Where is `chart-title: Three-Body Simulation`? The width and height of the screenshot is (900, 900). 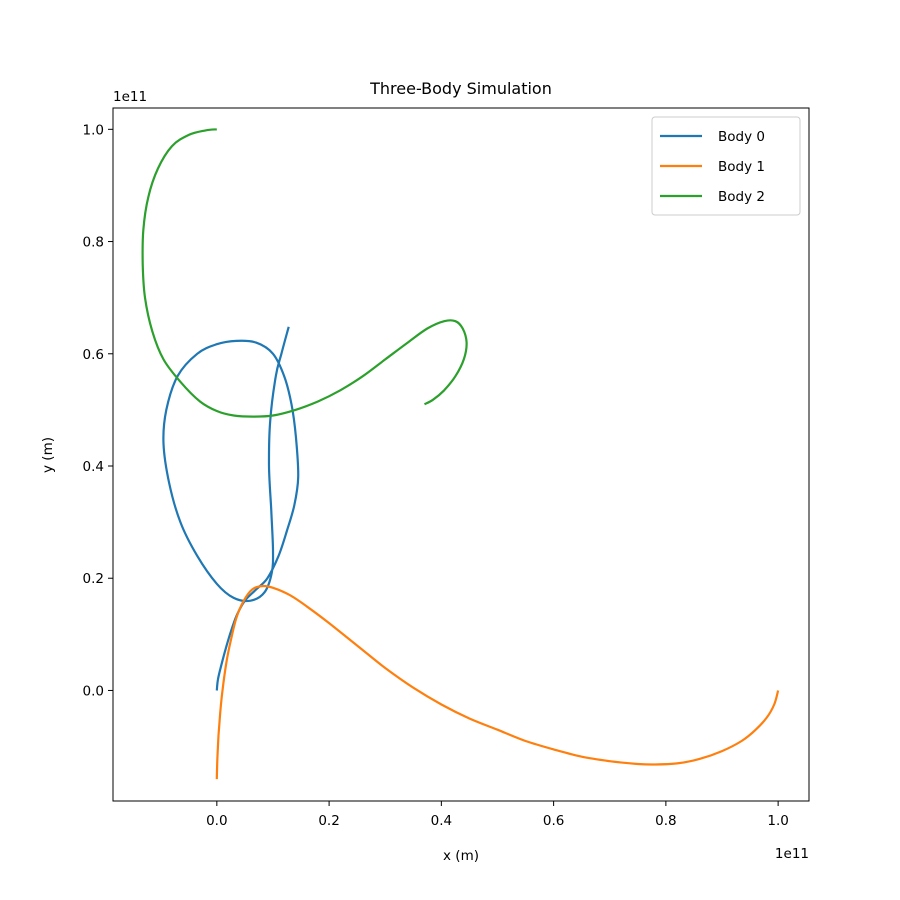 chart-title: Three-Body Simulation is located at coordinates (460, 88).